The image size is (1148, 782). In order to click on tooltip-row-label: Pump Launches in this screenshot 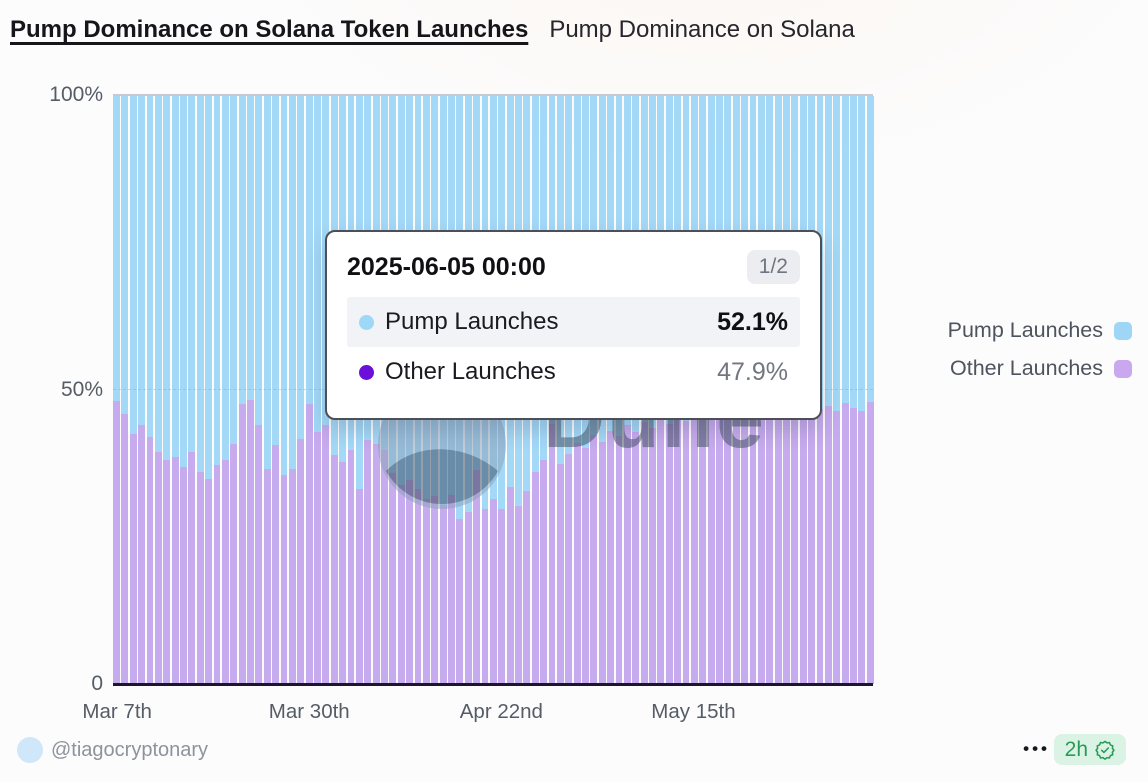, I will do `click(472, 321)`.